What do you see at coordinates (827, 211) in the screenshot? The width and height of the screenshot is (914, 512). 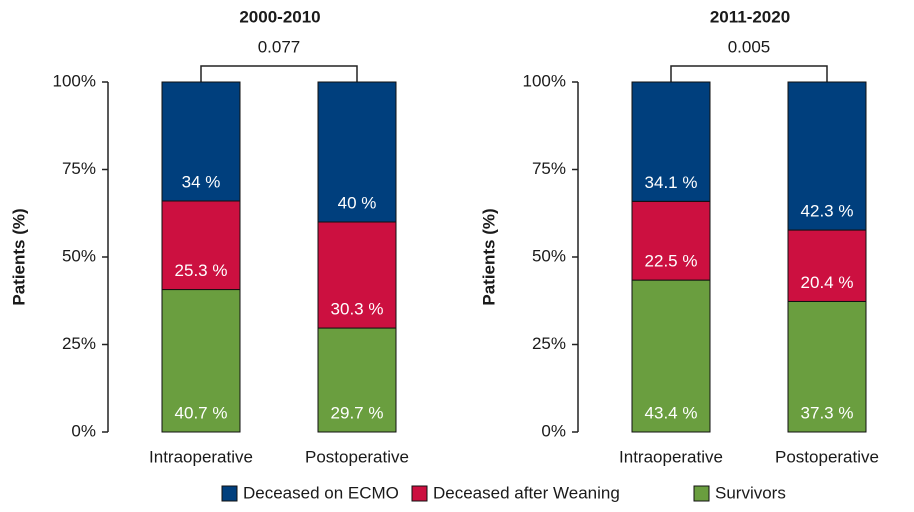 I see `value-label: 42.3 %` at bounding box center [827, 211].